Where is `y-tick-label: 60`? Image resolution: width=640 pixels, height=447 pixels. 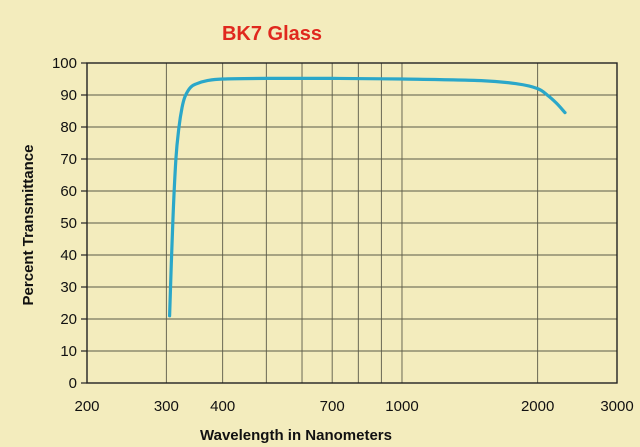 y-tick-label: 60 is located at coordinates (68, 191).